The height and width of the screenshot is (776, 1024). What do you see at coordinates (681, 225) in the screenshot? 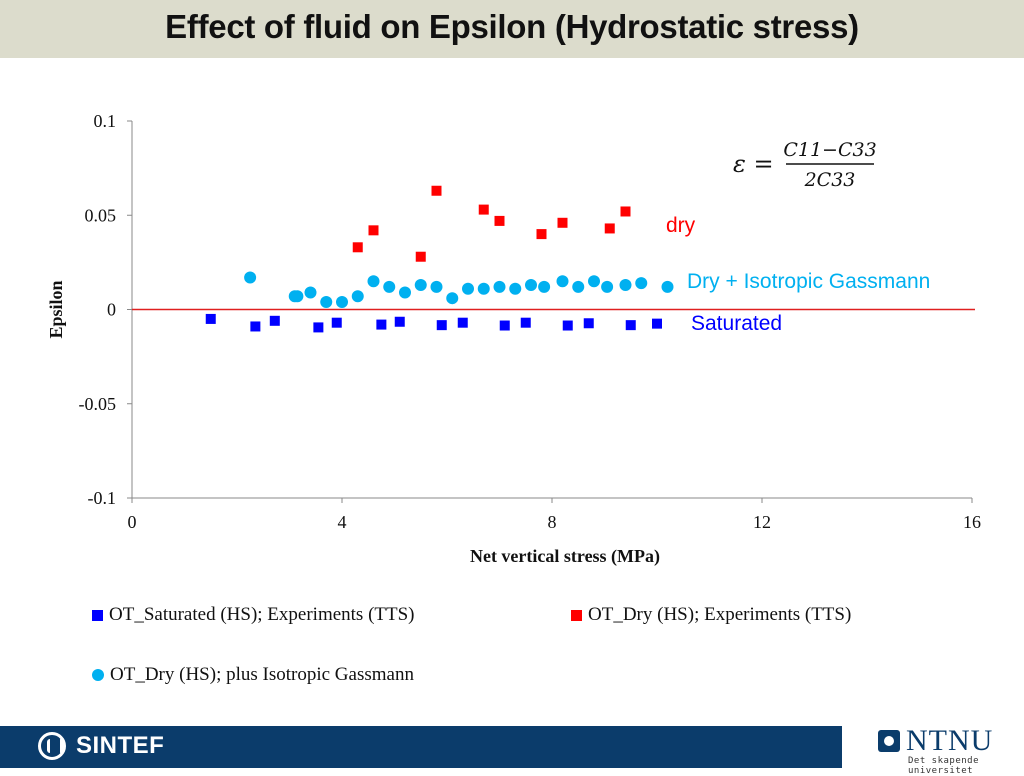
I see `annotation-label: dry` at bounding box center [681, 225].